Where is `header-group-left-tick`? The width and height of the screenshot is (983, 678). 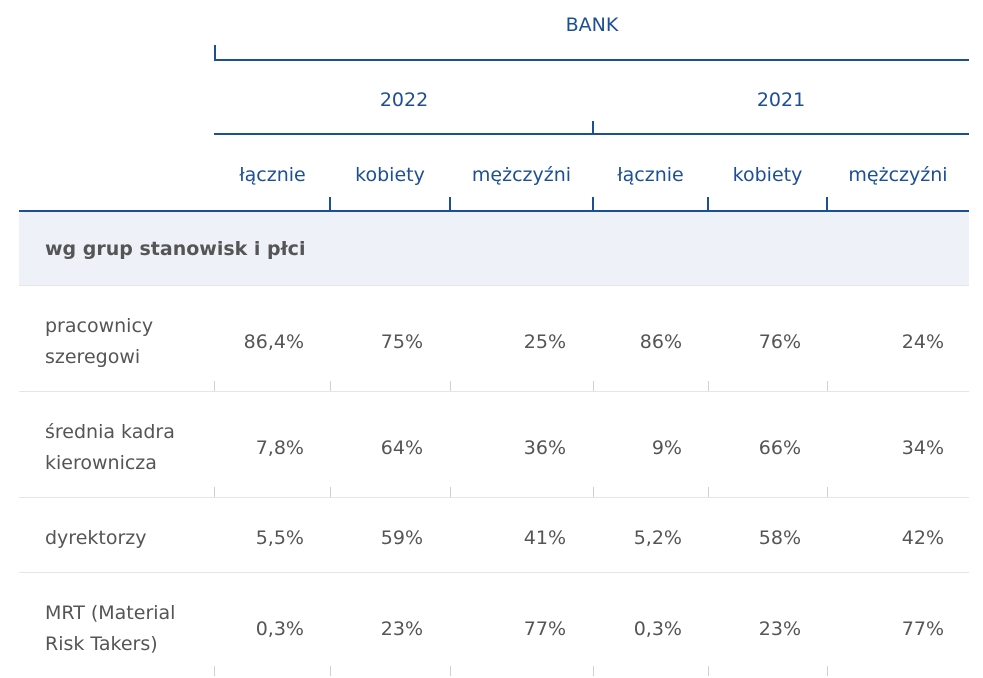
header-group-left-tick is located at coordinates (215, 53).